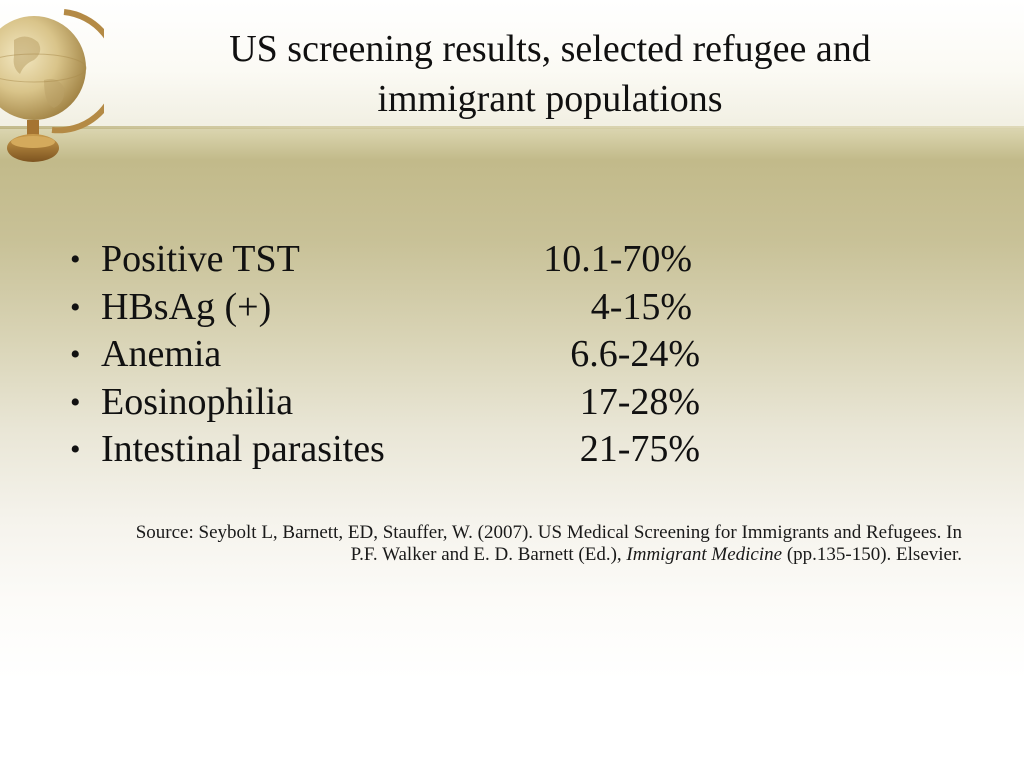  Describe the element at coordinates (512, 127) in the screenshot. I see `title-divider` at that location.